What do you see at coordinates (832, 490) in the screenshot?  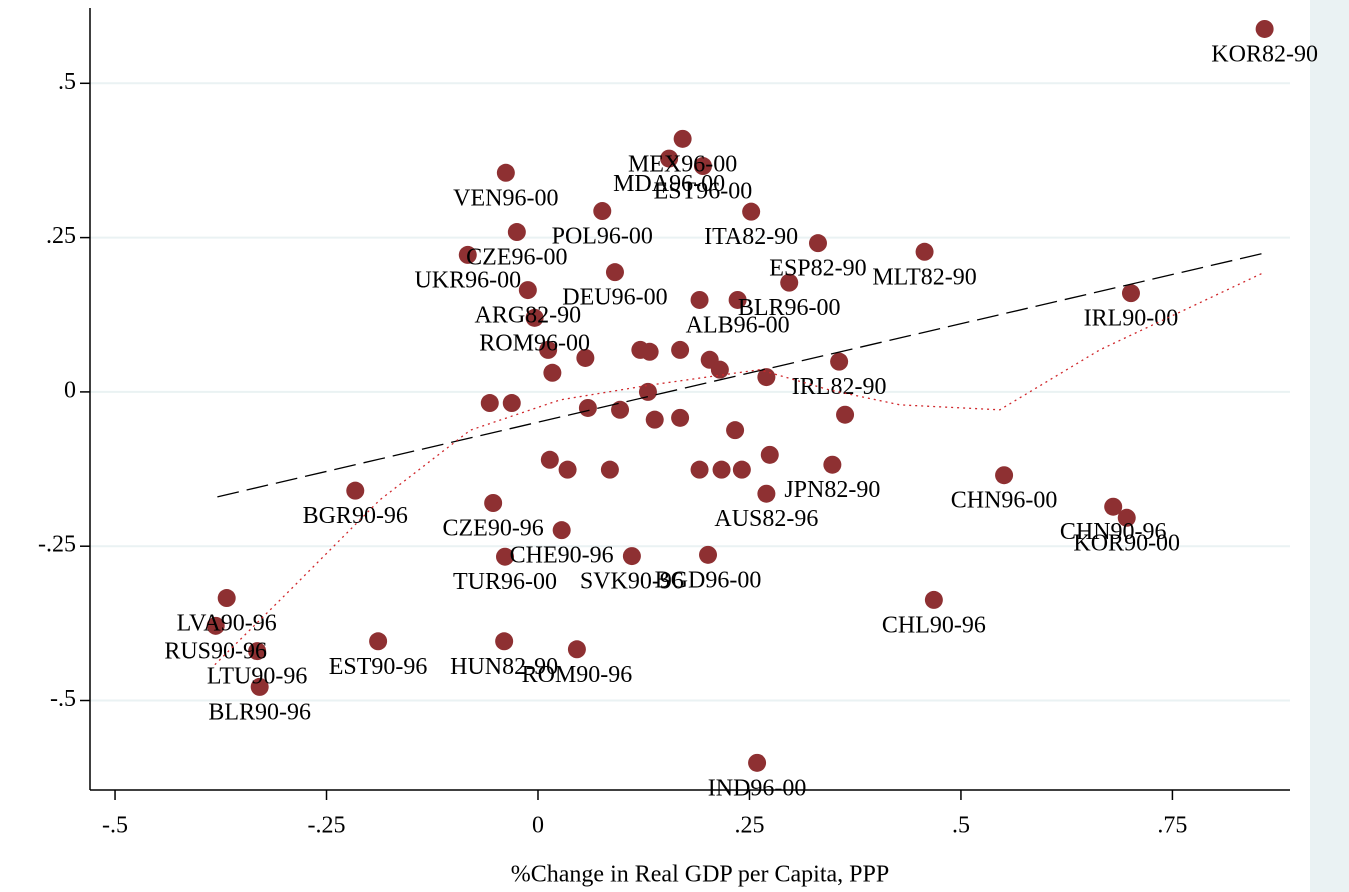 I see `point-label: JPN82-90` at bounding box center [832, 490].